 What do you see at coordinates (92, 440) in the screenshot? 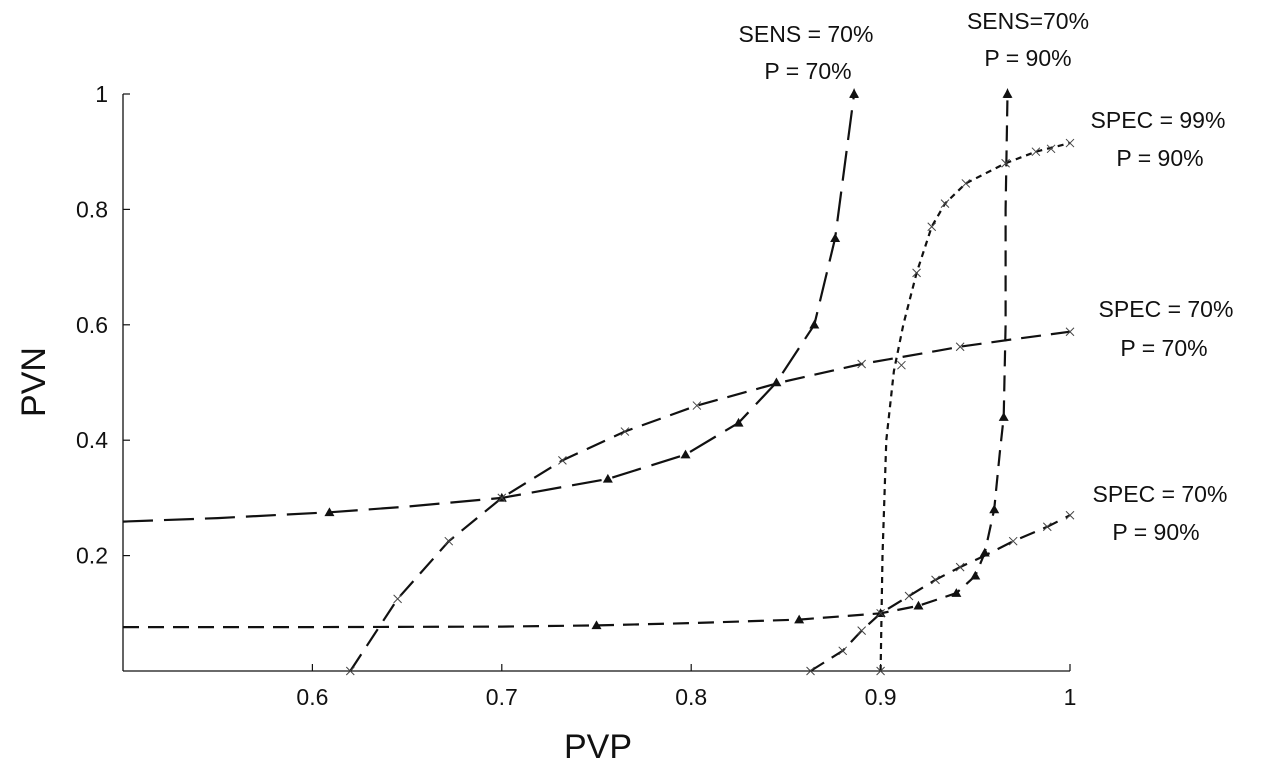
I see `y-tick-label: 0.4` at bounding box center [92, 440].